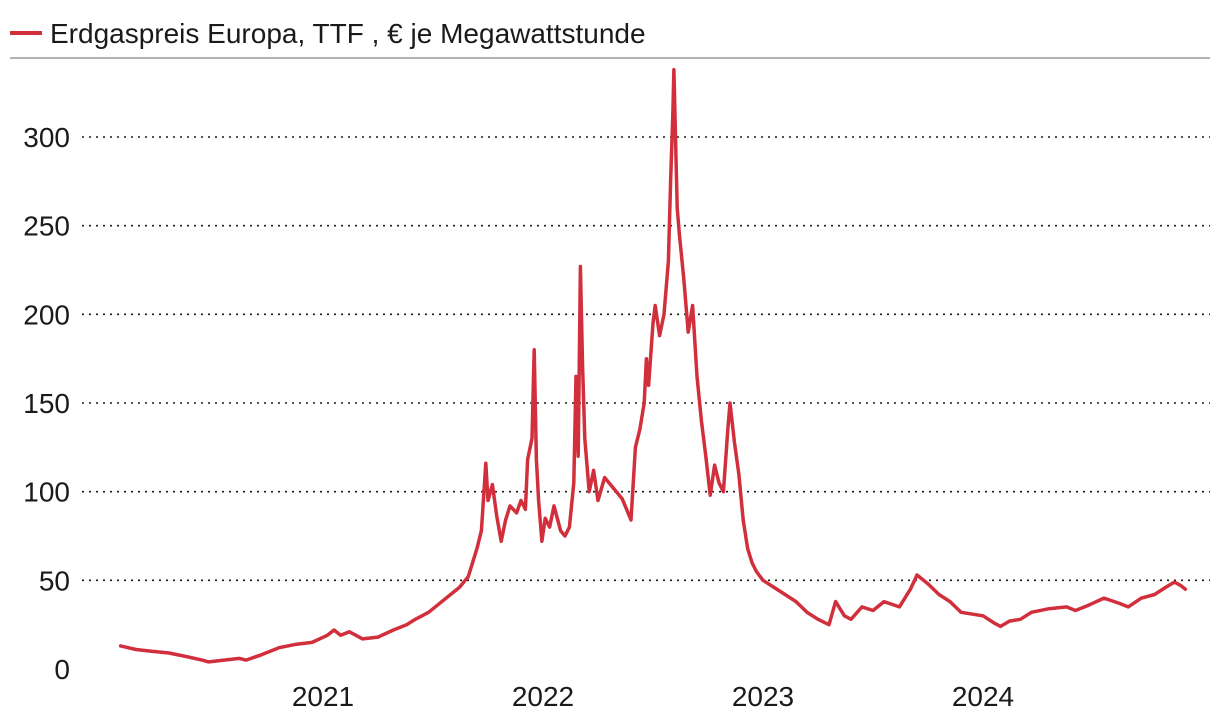 The width and height of the screenshot is (1220, 726). Describe the element at coordinates (46, 226) in the screenshot. I see `y-tick-label-250: 250` at that location.